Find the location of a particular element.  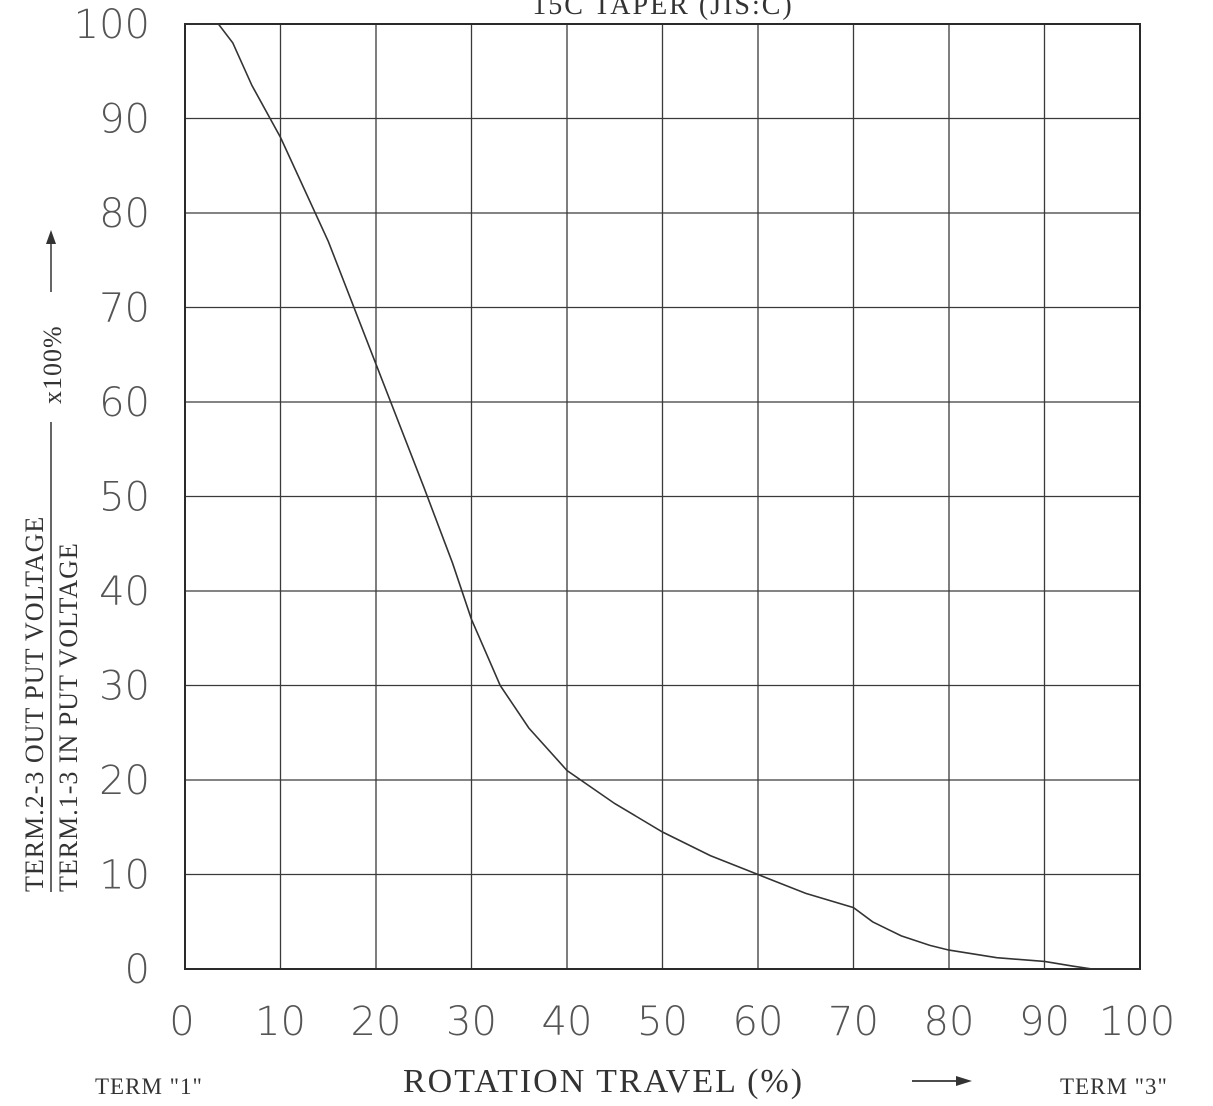

x-tick-label: 40 is located at coordinates (567, 1022).